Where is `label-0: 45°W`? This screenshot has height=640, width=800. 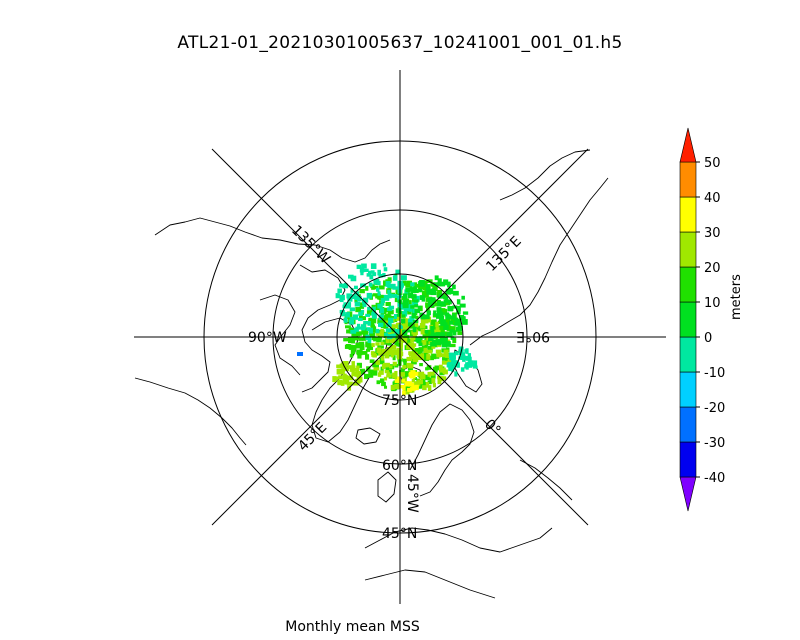 label-0: 45°W is located at coordinates (412, 493).